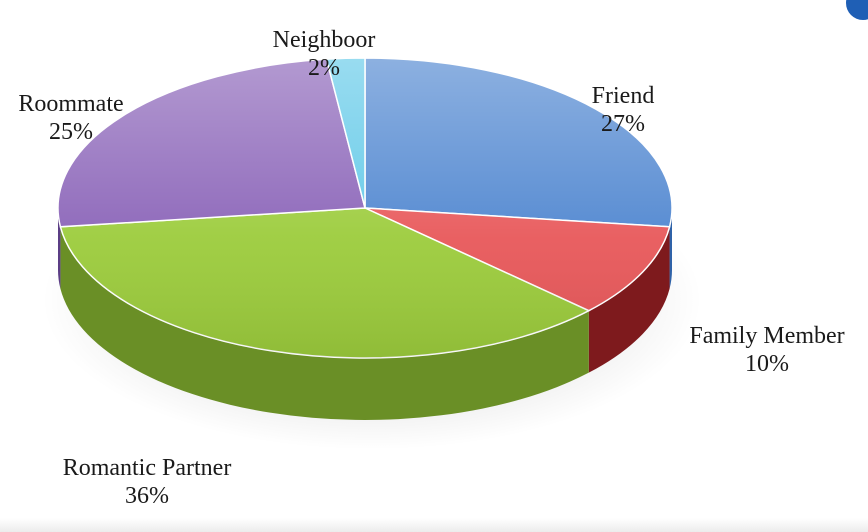  Describe the element at coordinates (767, 350) in the screenshot. I see `slice-label-family-member: Family Member 10%` at that location.